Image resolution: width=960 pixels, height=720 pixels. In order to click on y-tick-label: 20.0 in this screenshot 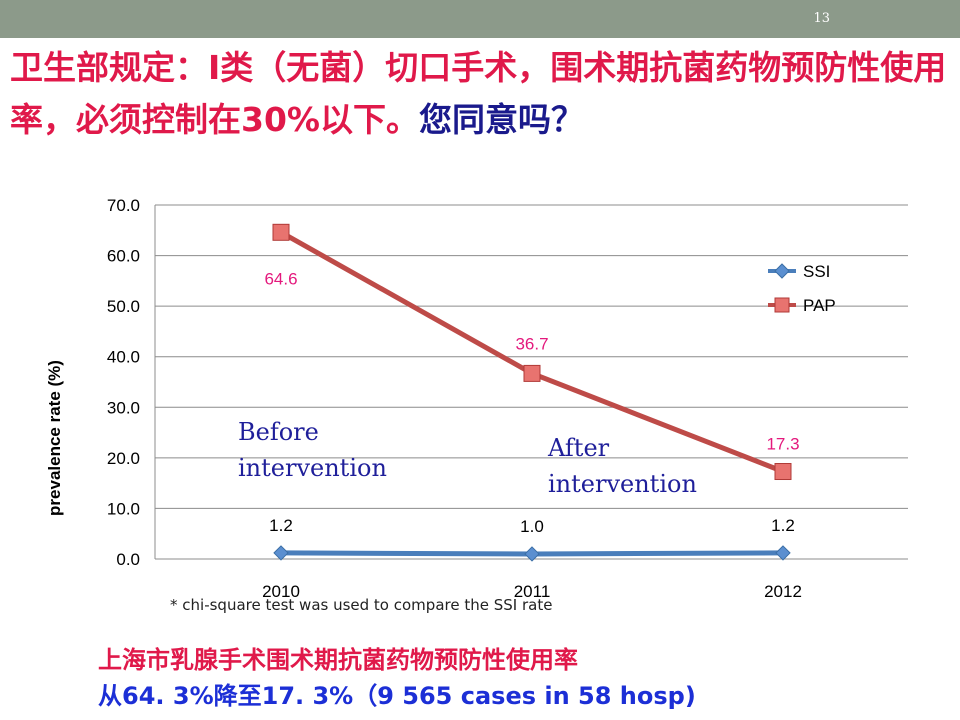, I will do `click(123, 458)`.